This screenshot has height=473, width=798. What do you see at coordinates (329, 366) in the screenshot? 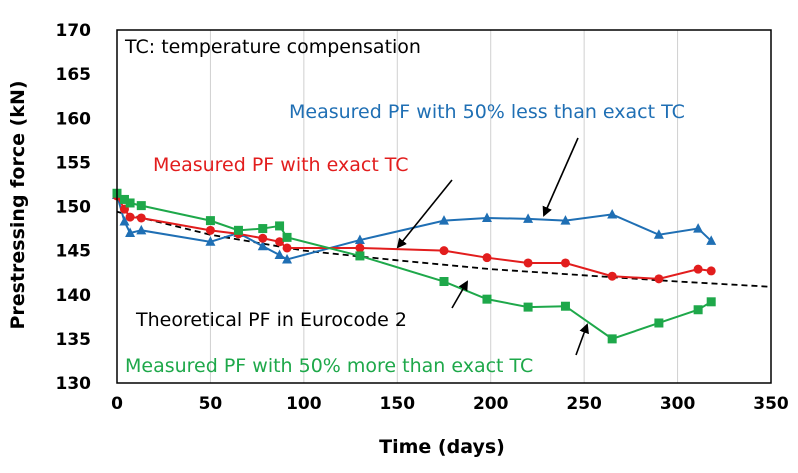
I see `annotation-more-tc: Measured PF with 50% more than exact TC` at bounding box center [329, 366].